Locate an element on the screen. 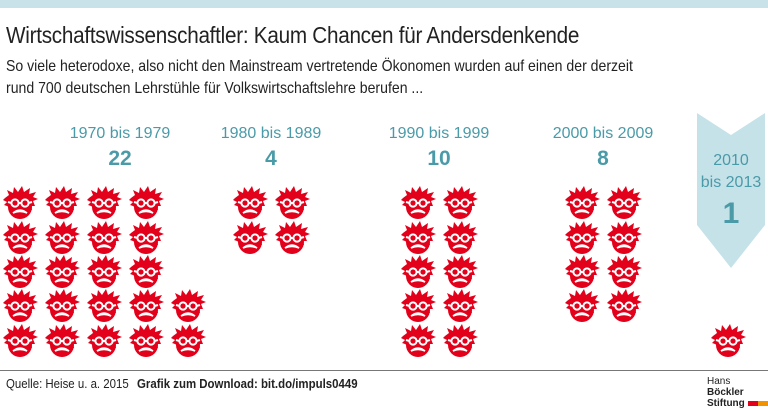  count-label: 10 is located at coordinates (439, 158).